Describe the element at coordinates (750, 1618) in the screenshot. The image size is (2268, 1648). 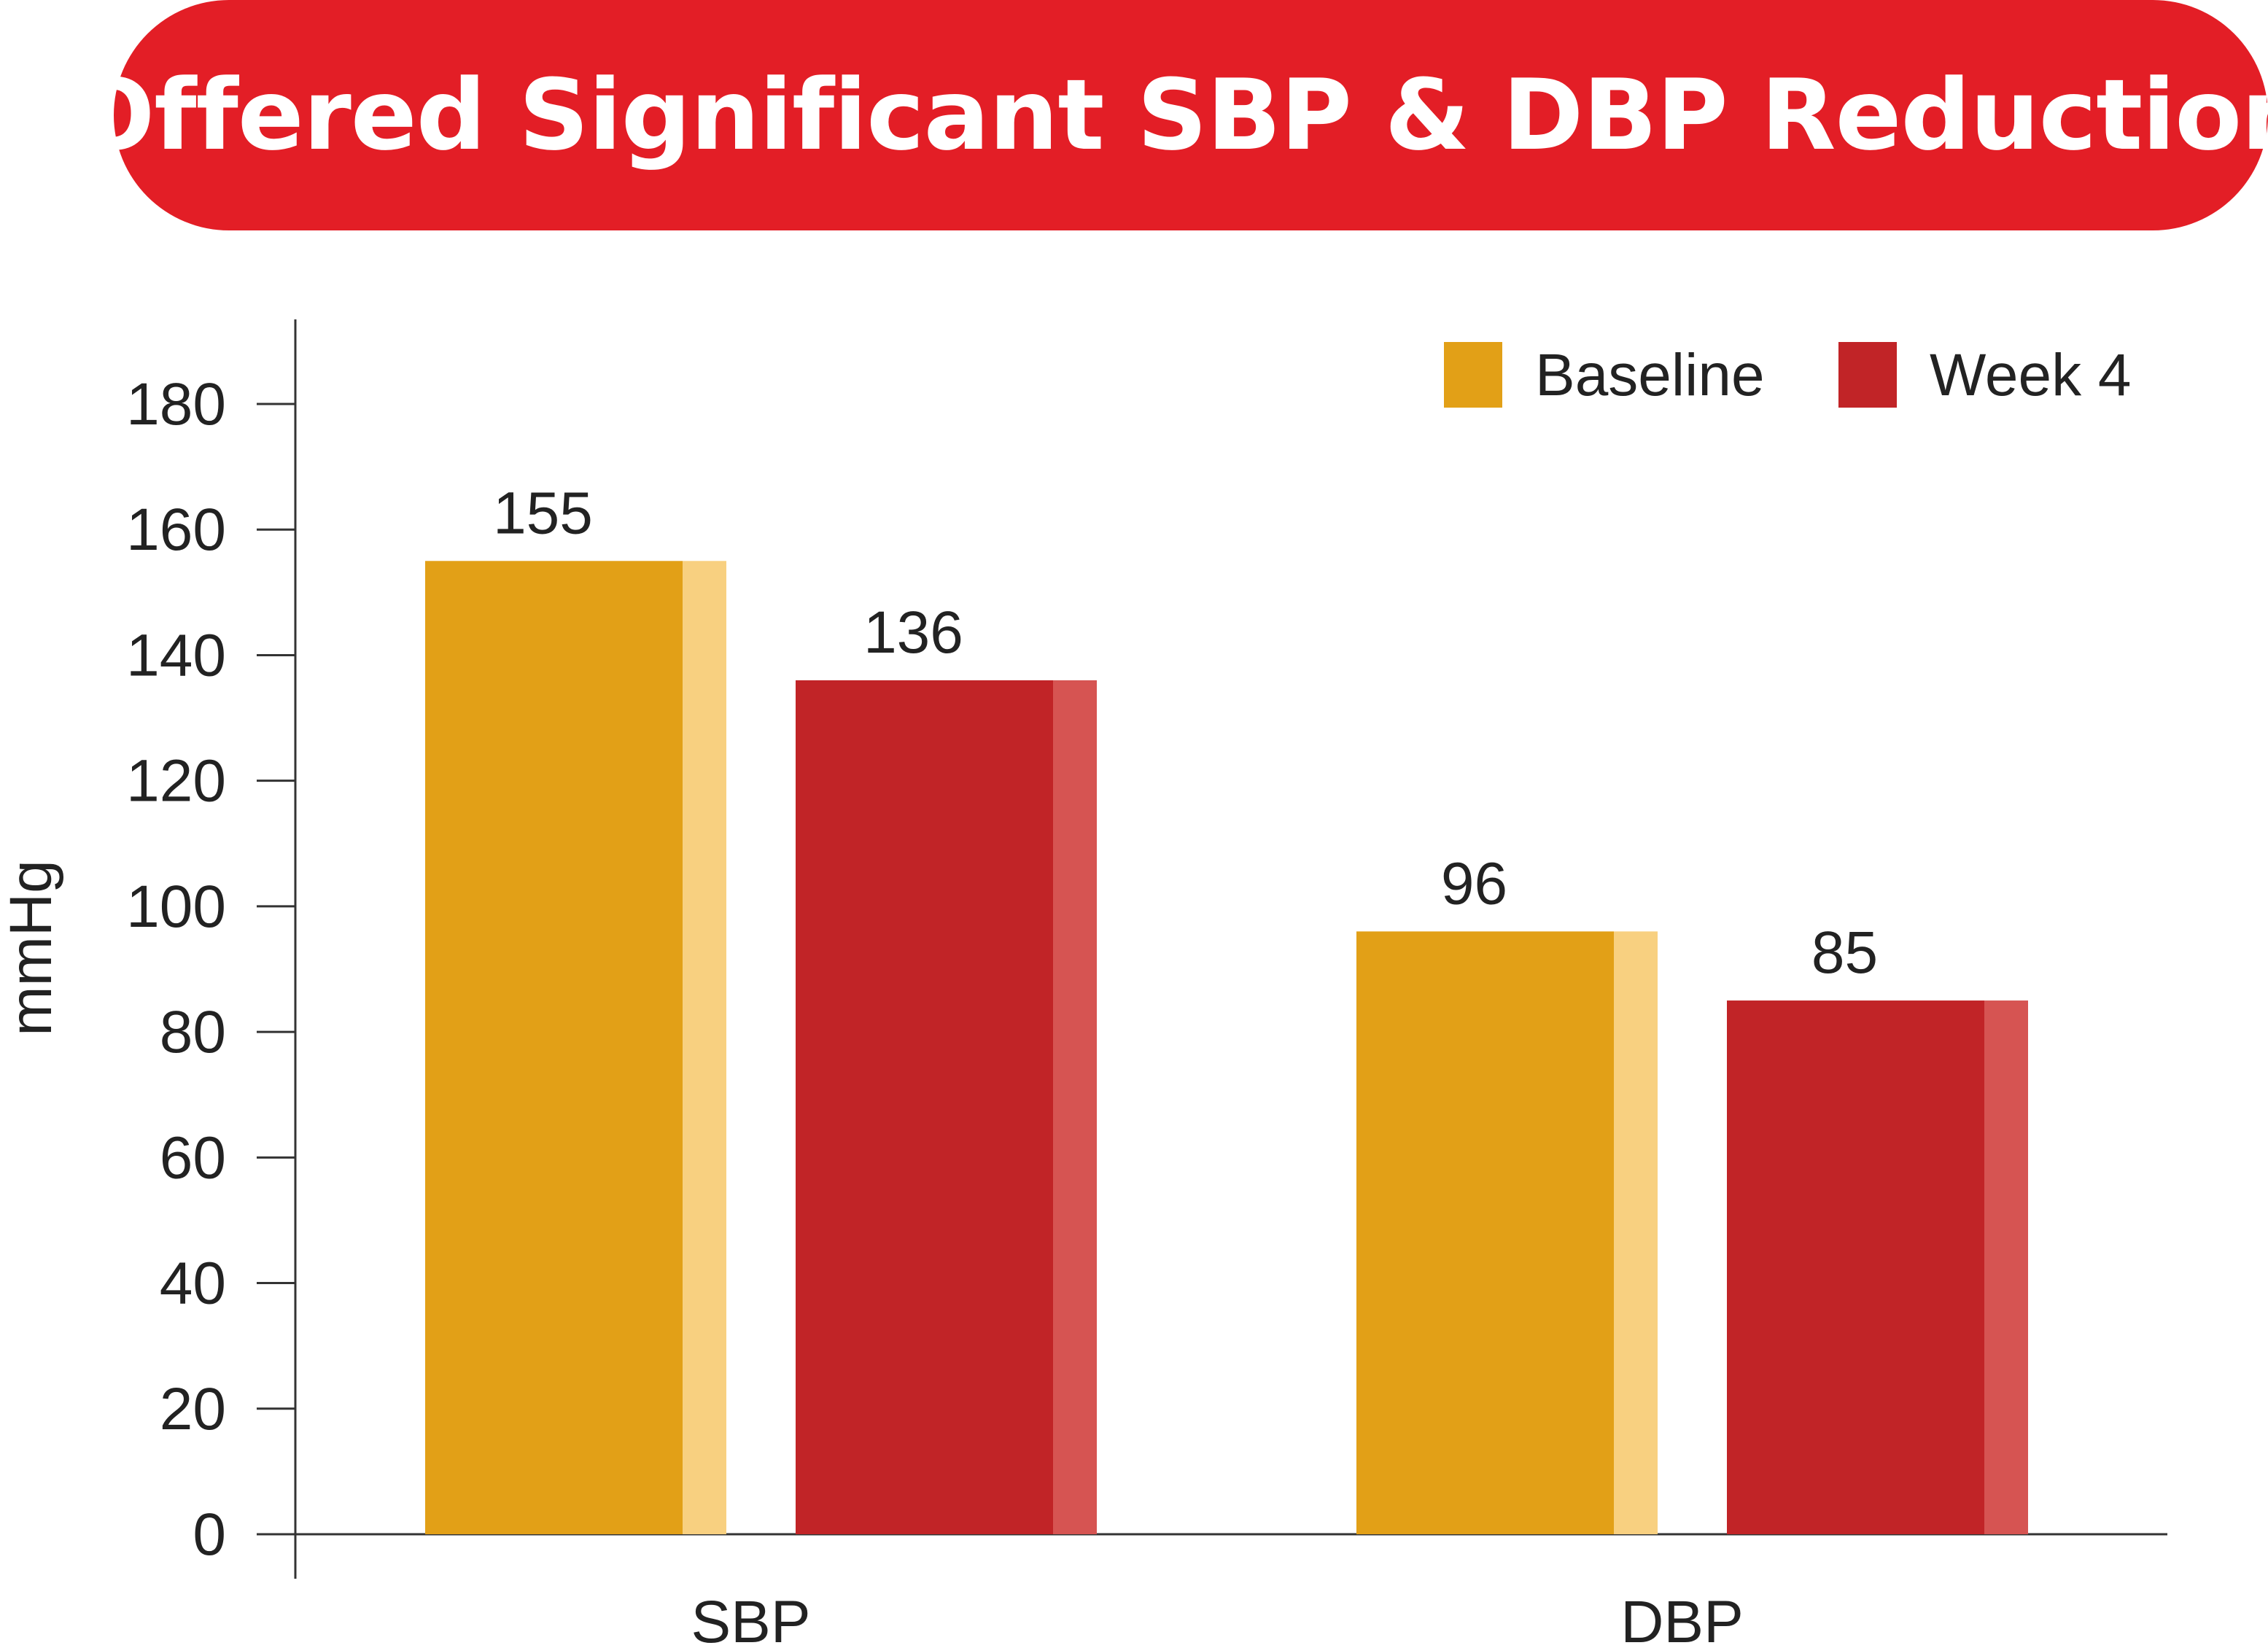
I see `x-tick-label-sbp: SBP` at that location.